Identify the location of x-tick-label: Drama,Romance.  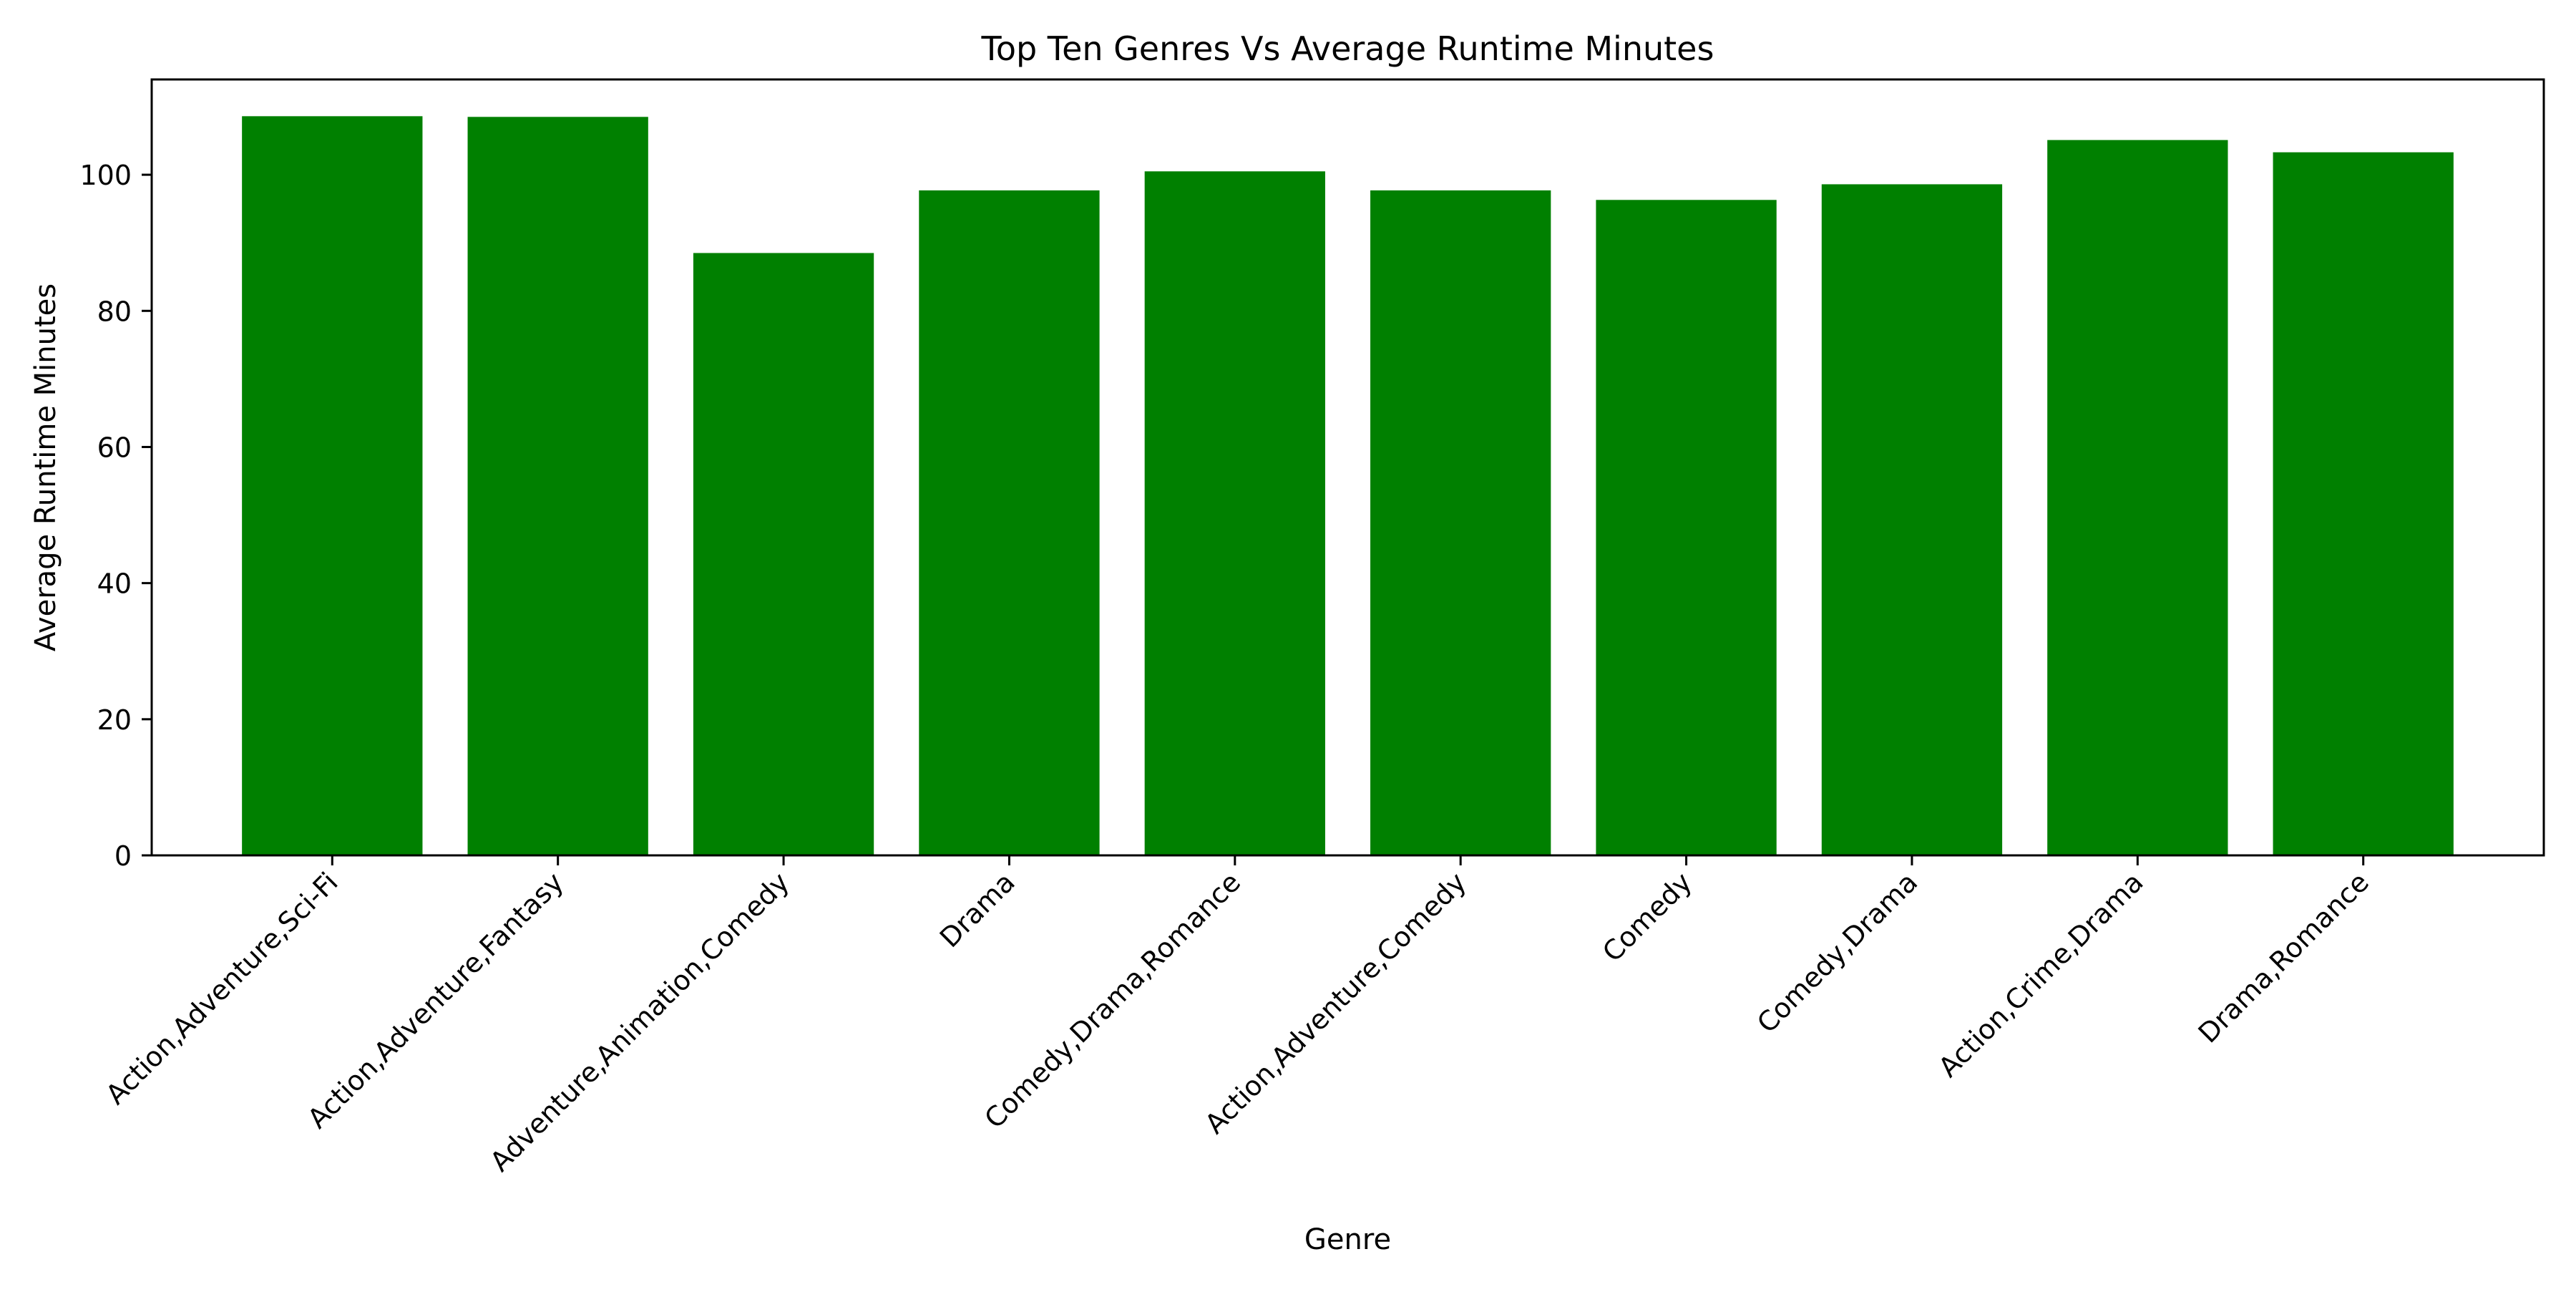
(2283, 957).